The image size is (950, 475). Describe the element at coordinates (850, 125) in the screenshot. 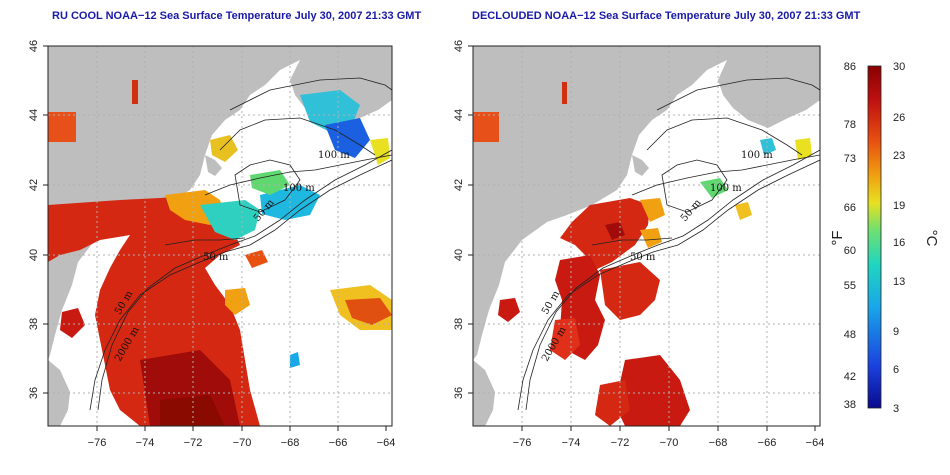

I see `cbar-f-tick: 78` at that location.